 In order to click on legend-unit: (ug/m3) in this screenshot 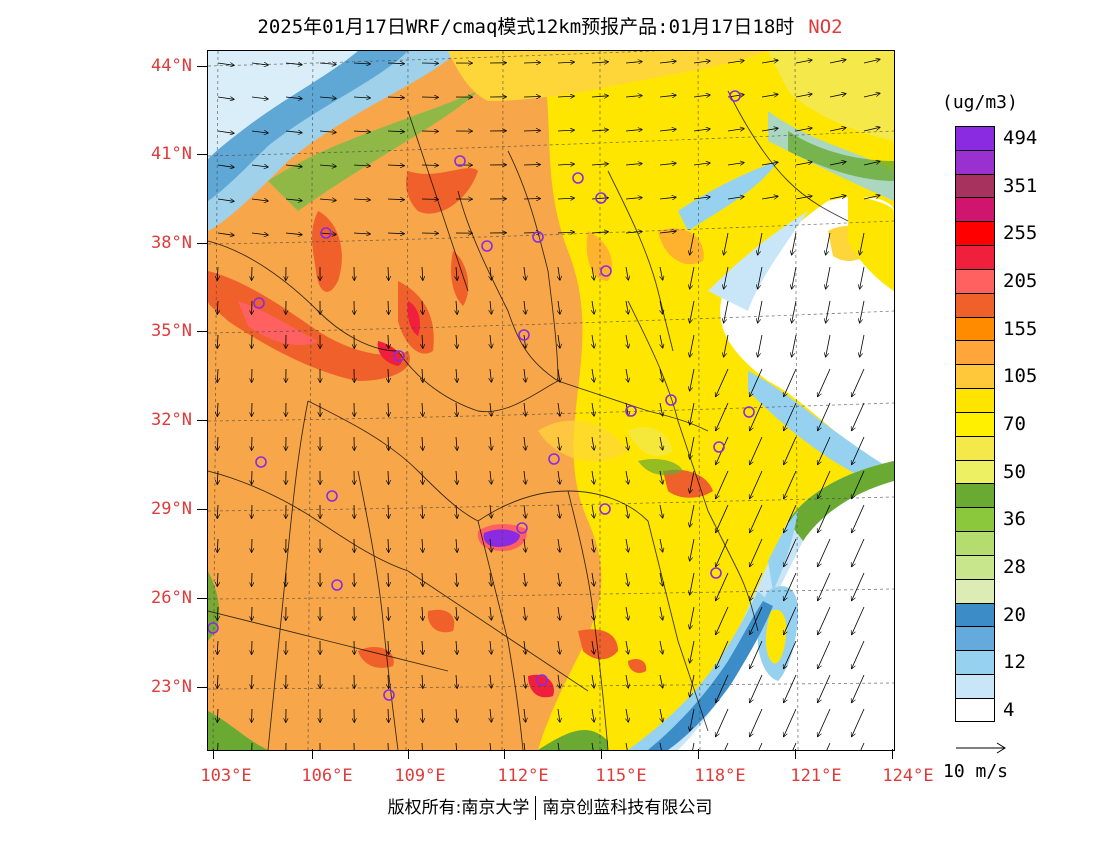, I will do `click(980, 102)`.